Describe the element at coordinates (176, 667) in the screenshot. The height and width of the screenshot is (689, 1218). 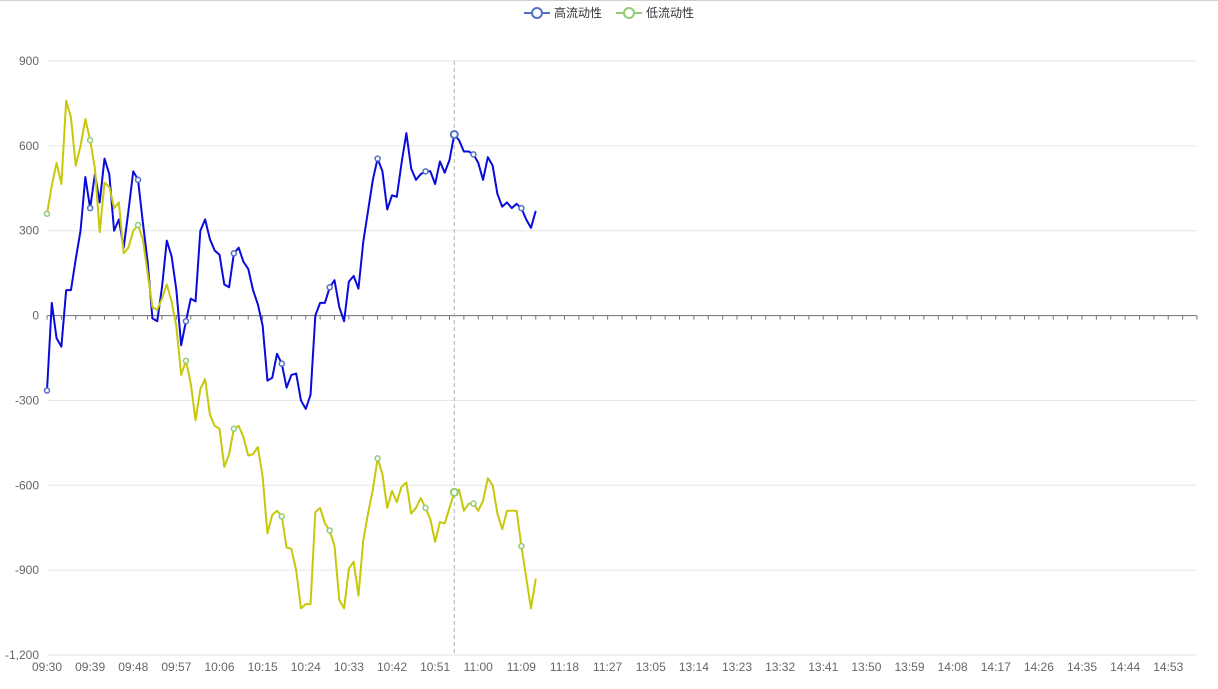
I see `x-tick-label: 09:57` at that location.